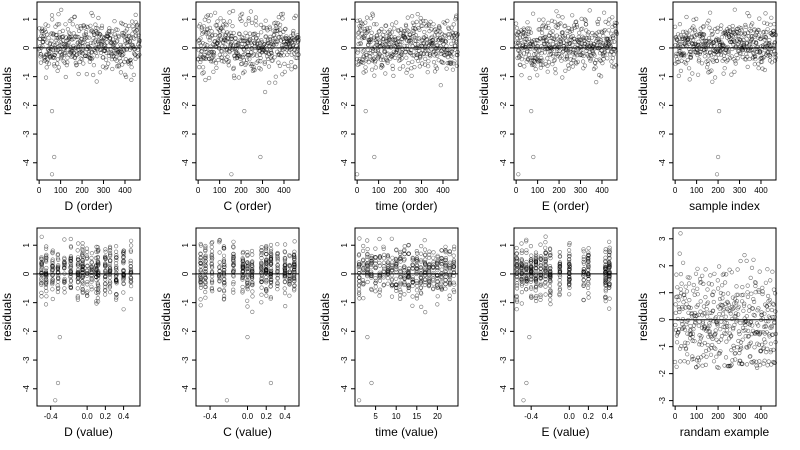 The width and height of the screenshot is (800, 450). What do you see at coordinates (565, 206) in the screenshot?
I see `x-axis-title: E (order)` at bounding box center [565, 206].